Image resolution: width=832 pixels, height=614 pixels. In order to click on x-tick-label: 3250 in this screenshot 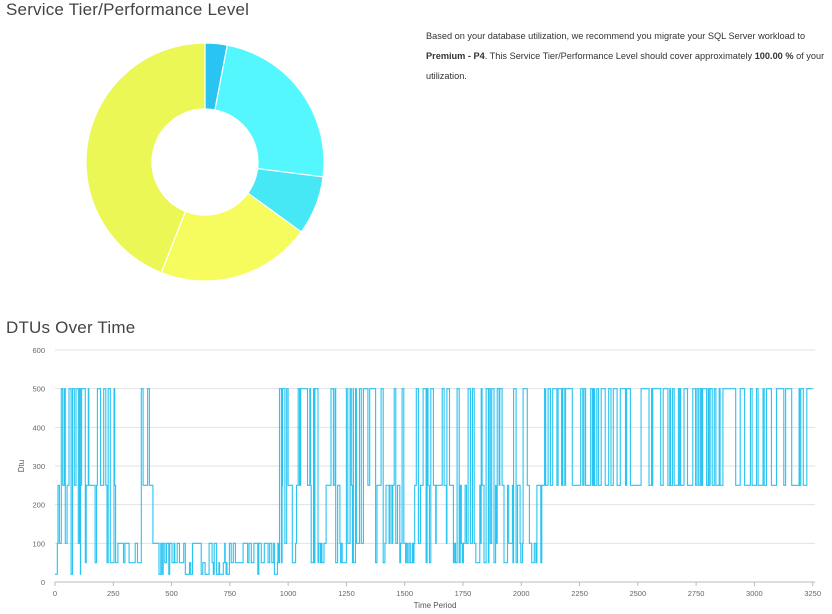, I will do `click(812, 593)`.